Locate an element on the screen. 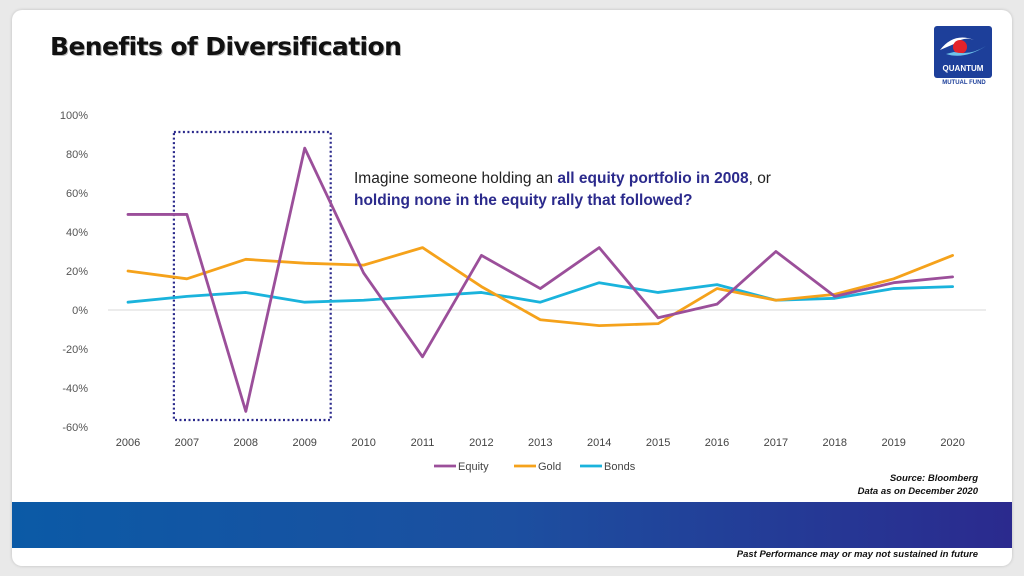  legend-label-bonds: Bonds is located at coordinates (620, 467).